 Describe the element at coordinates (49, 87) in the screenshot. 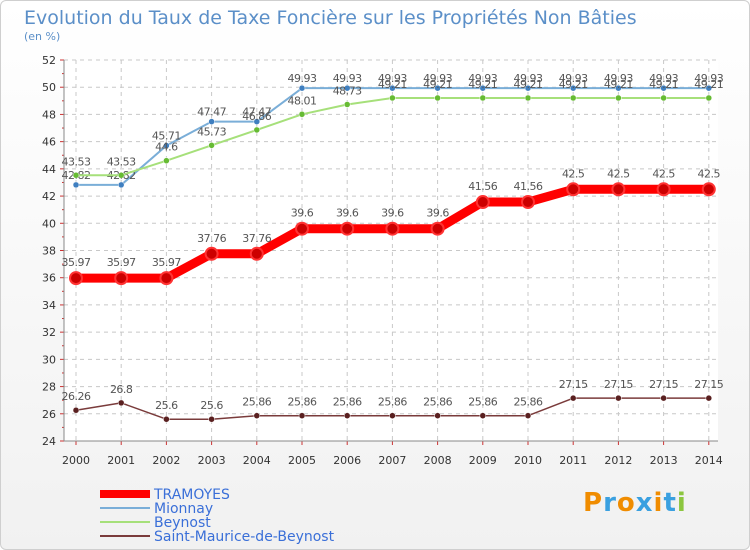

I see `y-tick-label: 50` at that location.